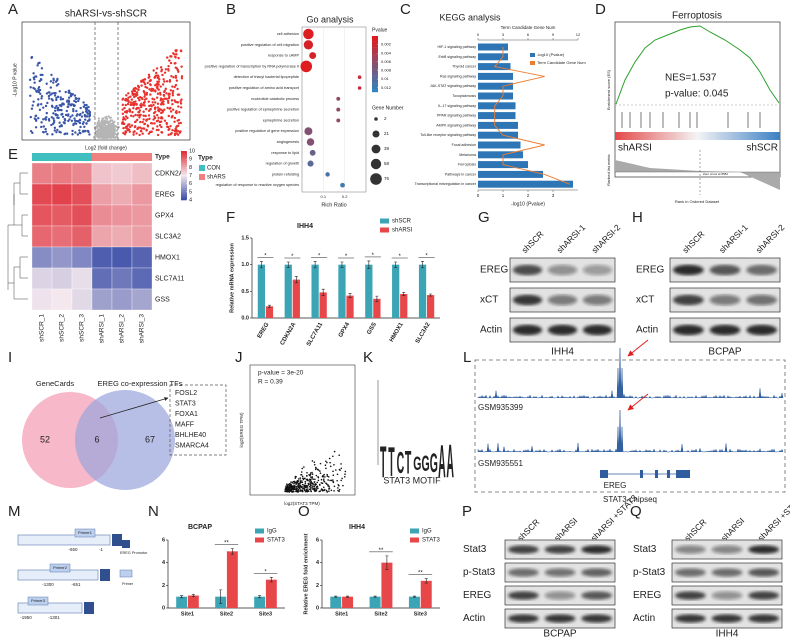 The height and width of the screenshot is (642, 790). I want to click on row-label: SLC3A2, so click(168, 236).